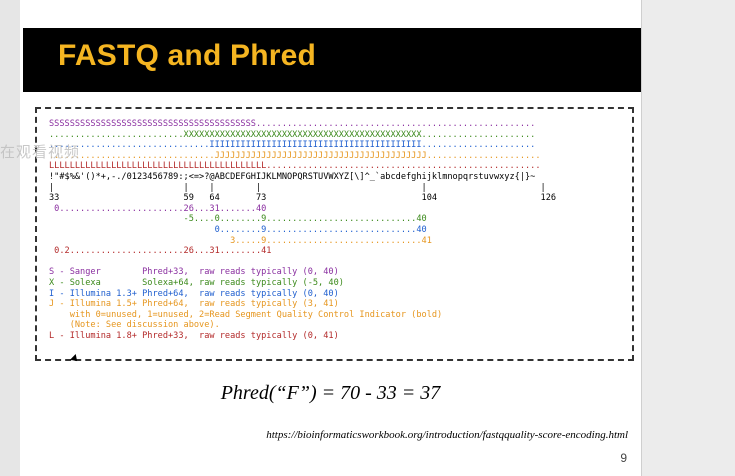 The height and width of the screenshot is (476, 735). What do you see at coordinates (187, 55) in the screenshot?
I see `slide-title: FASTQ and Phred` at bounding box center [187, 55].